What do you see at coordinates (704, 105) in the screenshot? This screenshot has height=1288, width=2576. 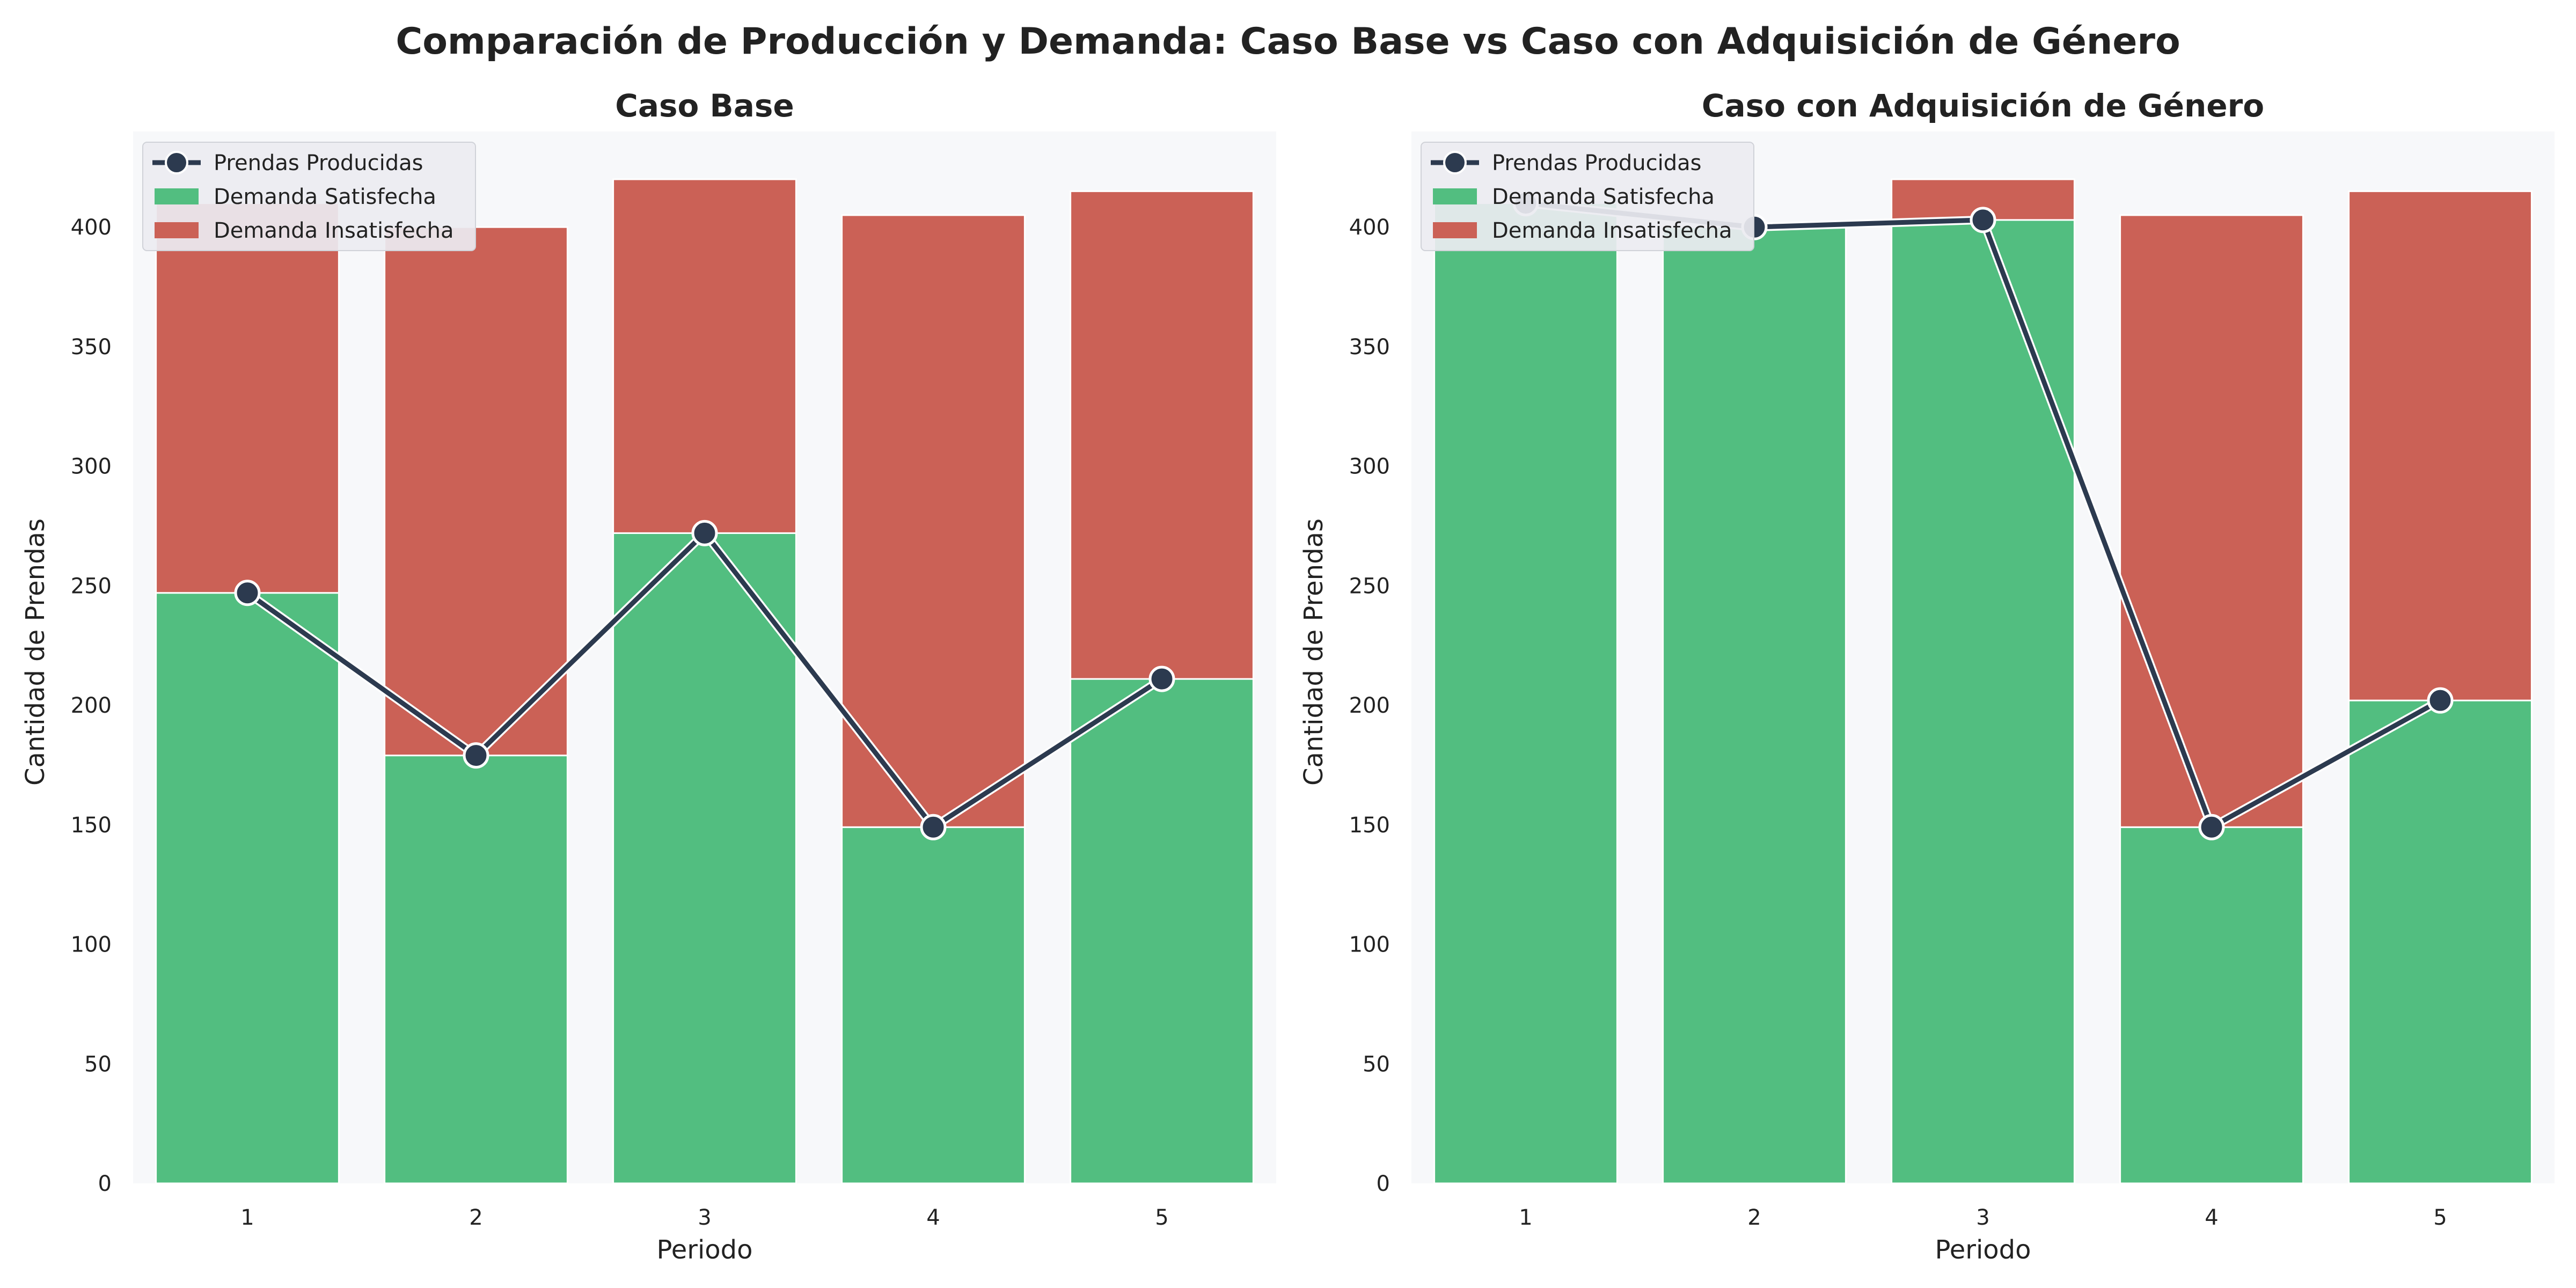 I see `chart-title: Caso Base` at bounding box center [704, 105].